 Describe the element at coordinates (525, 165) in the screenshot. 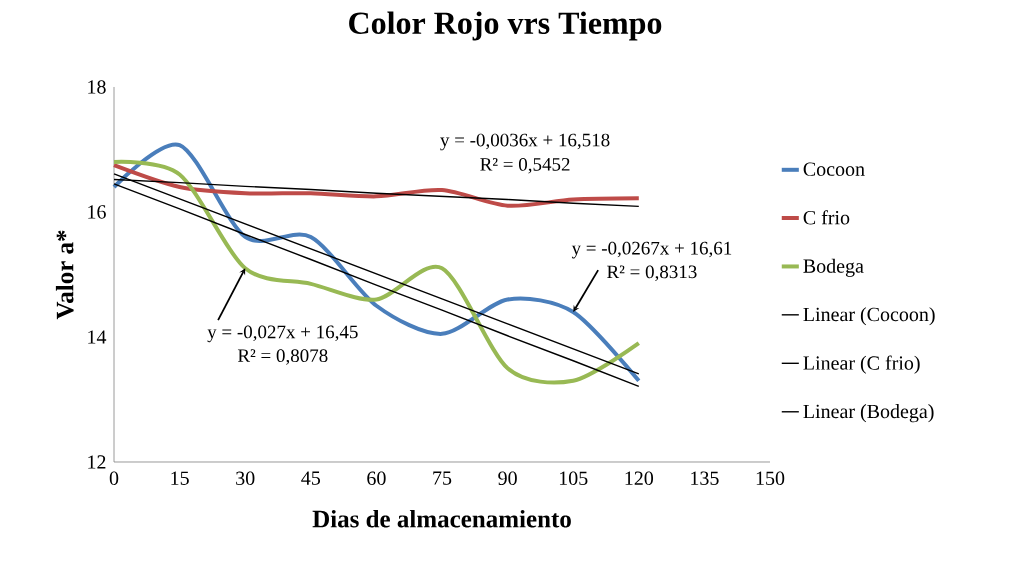

I see `annotation: R² = 0,5452` at that location.